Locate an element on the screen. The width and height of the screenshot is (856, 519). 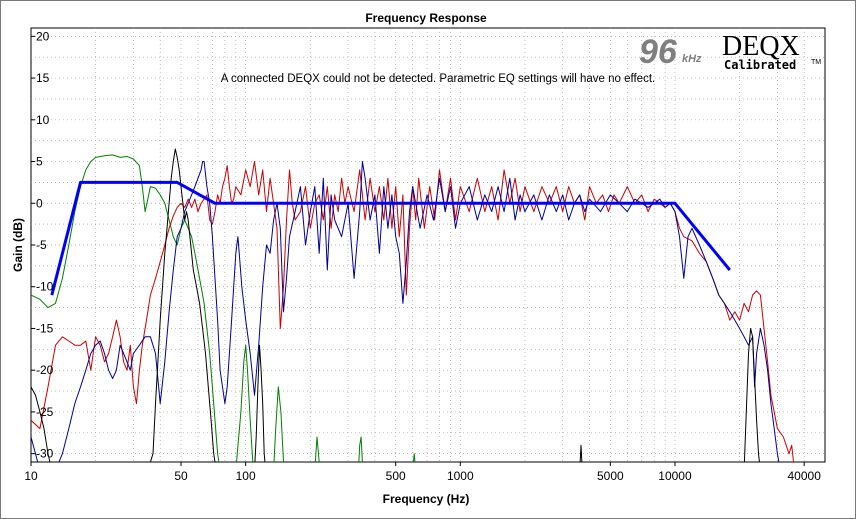
logo-brand: DEQX is located at coordinates (761, 46).